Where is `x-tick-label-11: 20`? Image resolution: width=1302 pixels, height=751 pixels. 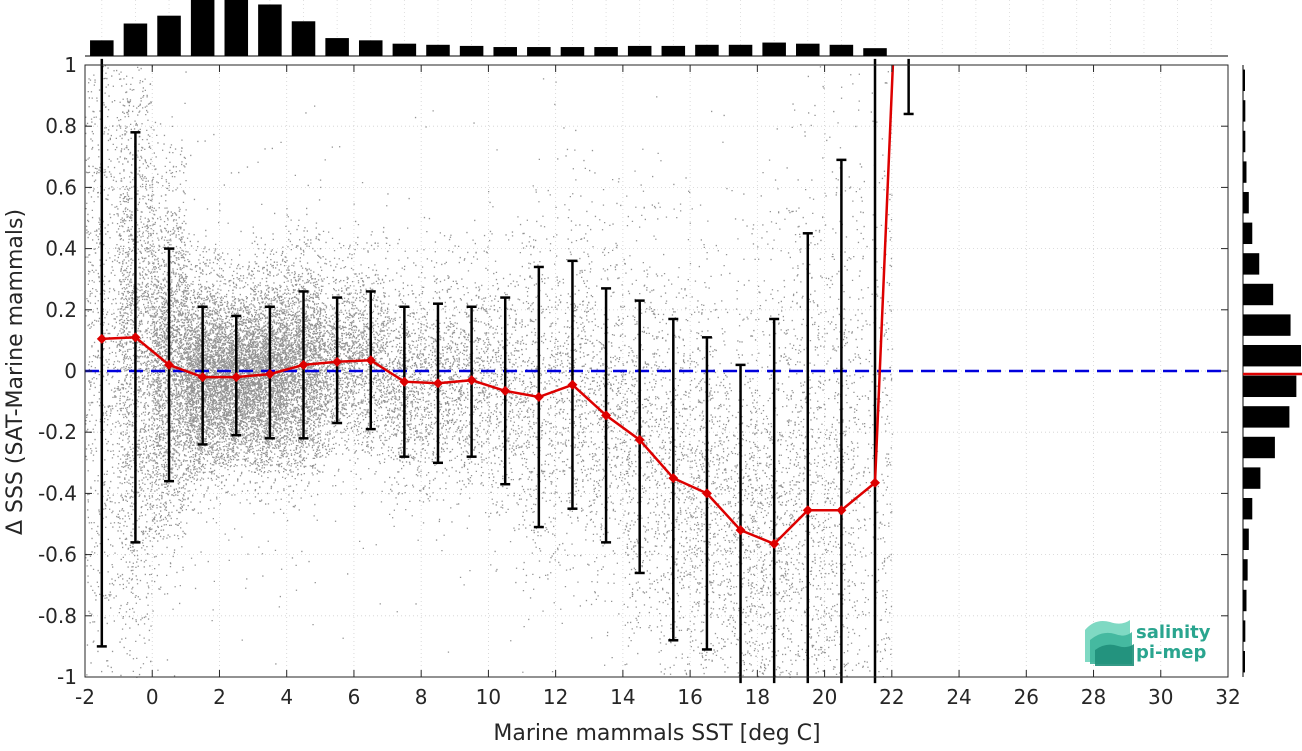 x-tick-label-11: 20 is located at coordinates (824, 697).